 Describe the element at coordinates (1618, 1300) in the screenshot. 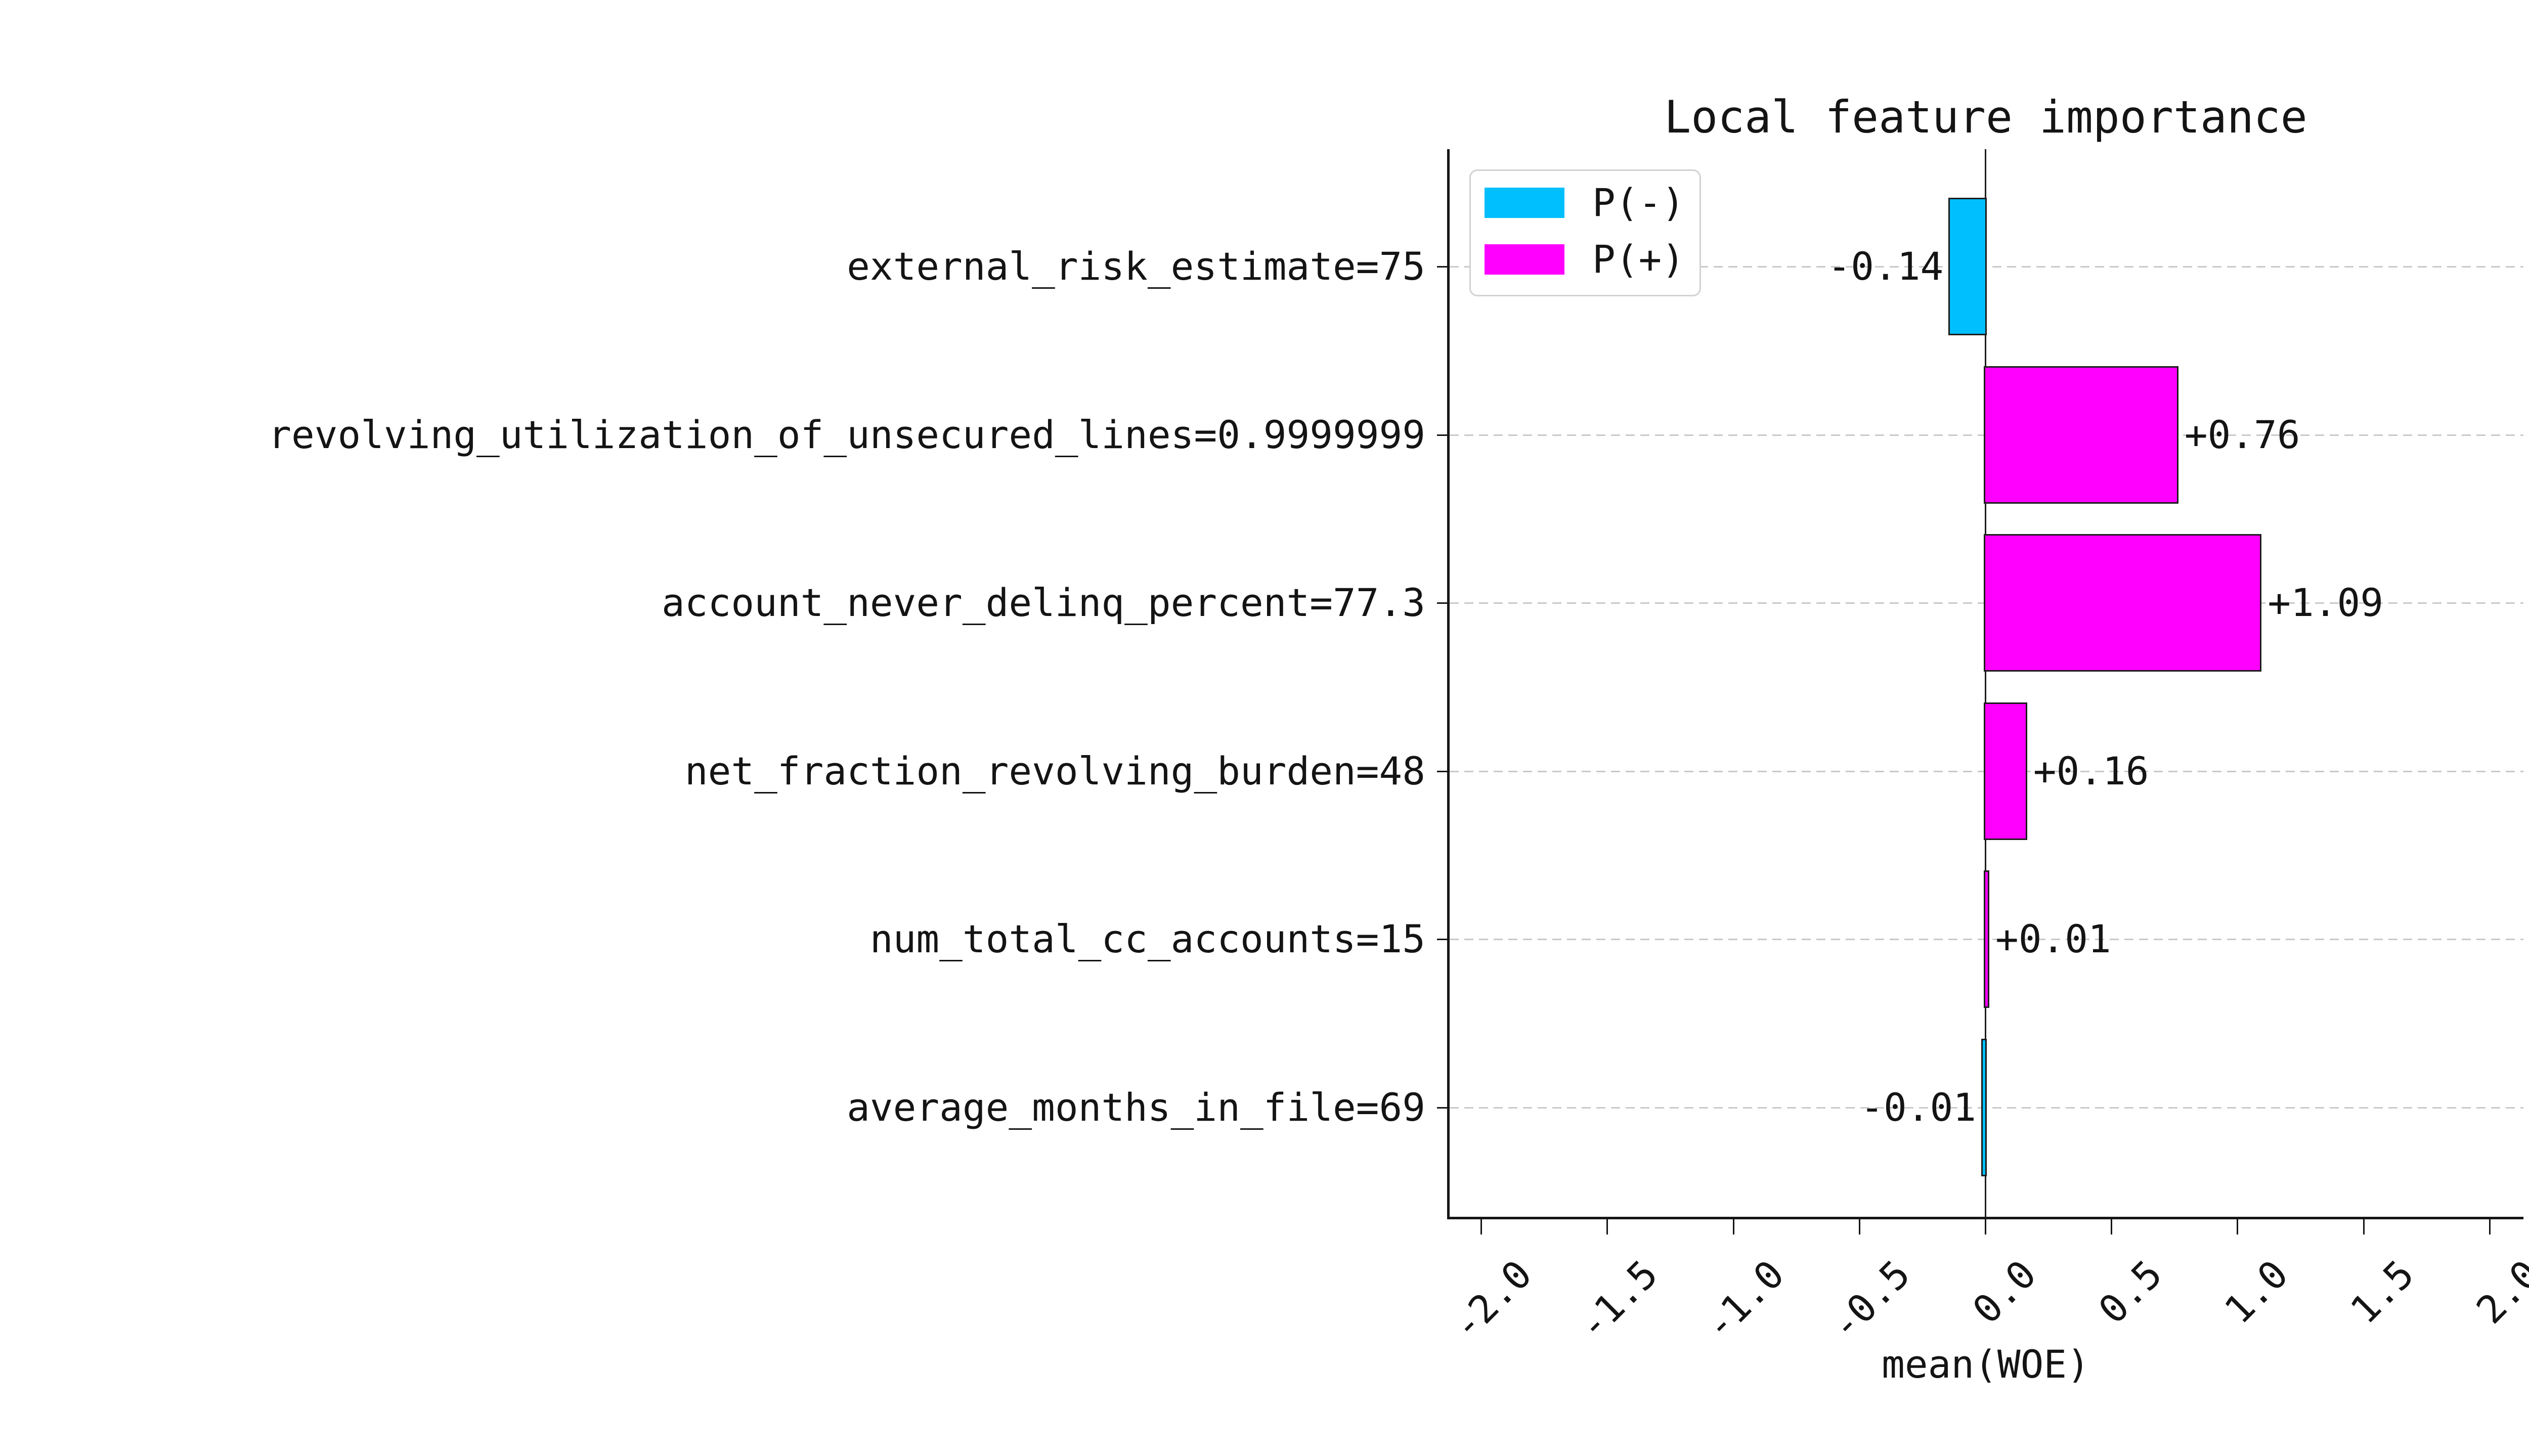

I see `x-tick-label: -1.5` at that location.